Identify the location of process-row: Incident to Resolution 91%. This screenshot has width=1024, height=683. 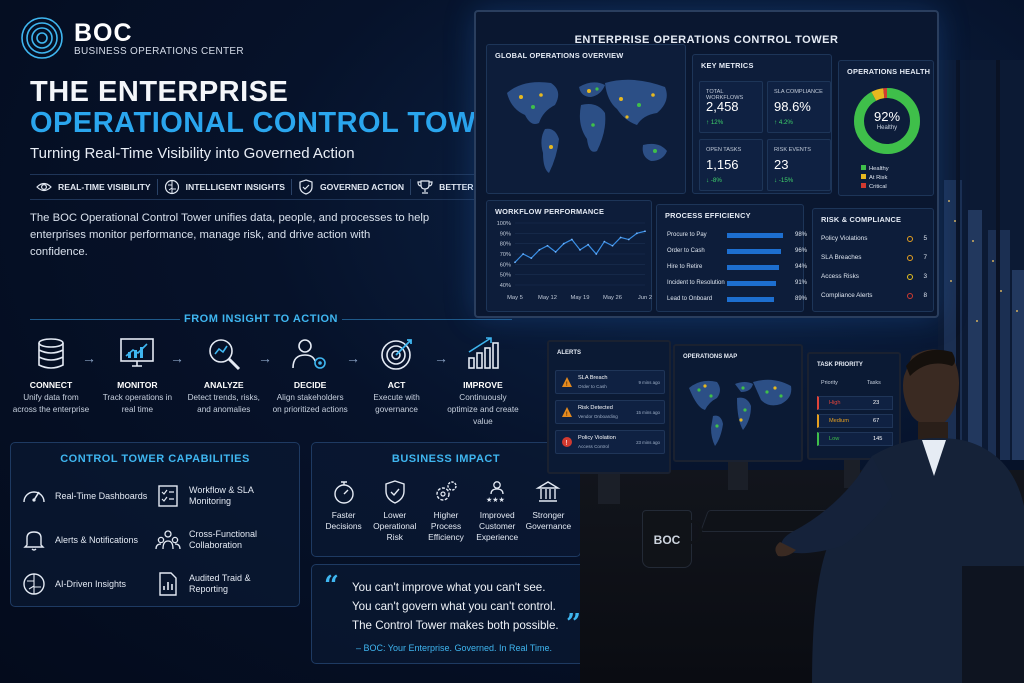
(737, 284).